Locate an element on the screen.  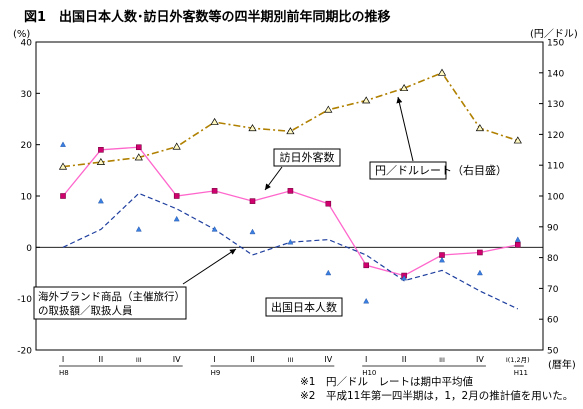
x-tick-label: I(1,2月) is located at coordinates (518, 360).